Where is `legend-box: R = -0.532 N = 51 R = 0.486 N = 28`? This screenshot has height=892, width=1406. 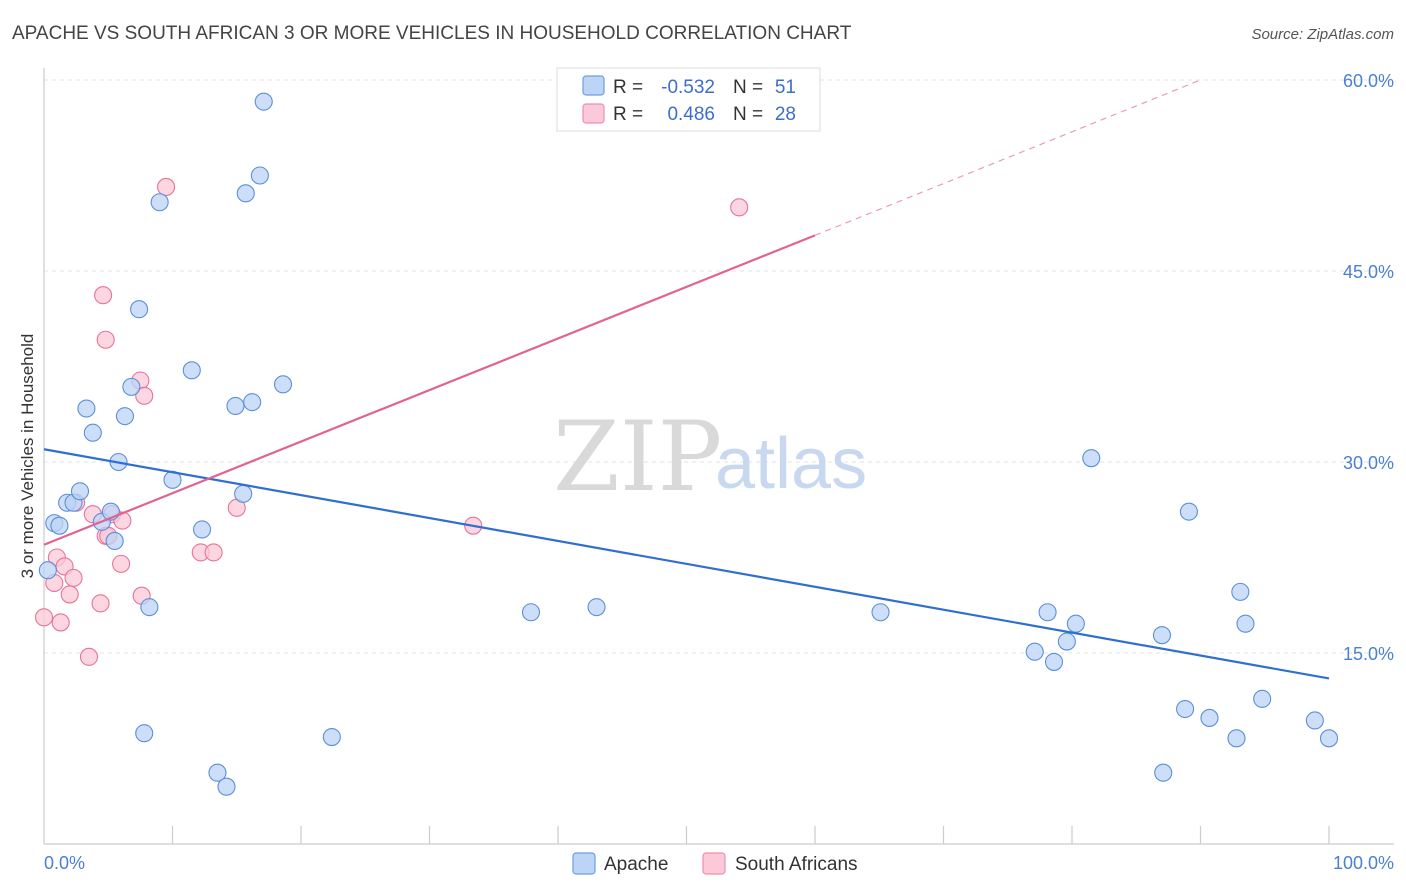
legend-box: R = -0.532 N = 51 R = 0.486 N = 28 is located at coordinates (688, 99).